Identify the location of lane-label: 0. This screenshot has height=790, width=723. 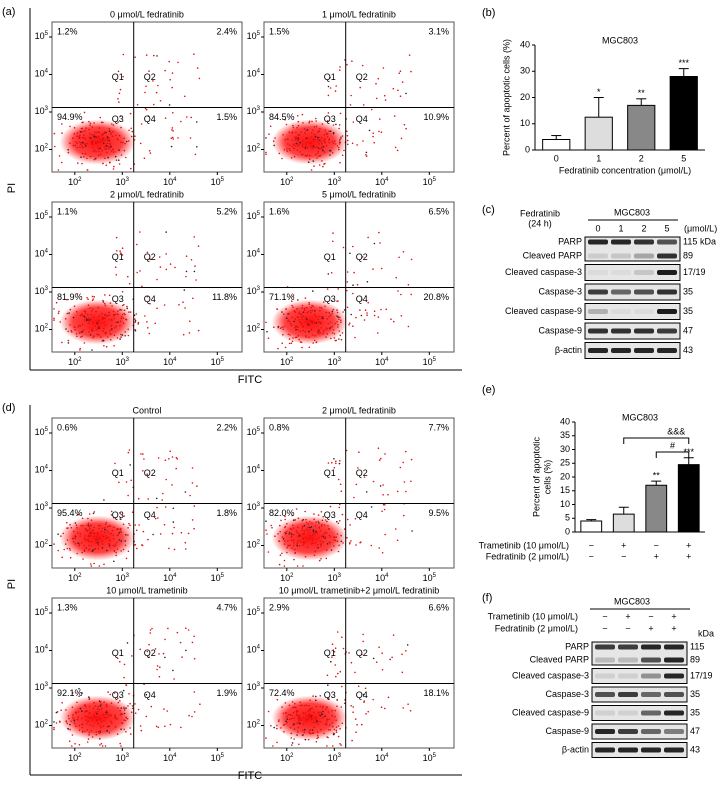
(597, 228).